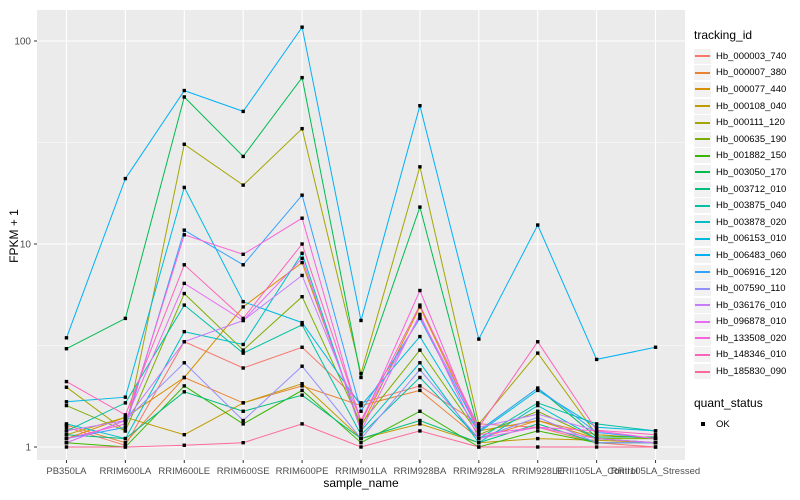  What do you see at coordinates (728, 402) in the screenshot?
I see `legend-title-quant-status: quant_status` at bounding box center [728, 402].